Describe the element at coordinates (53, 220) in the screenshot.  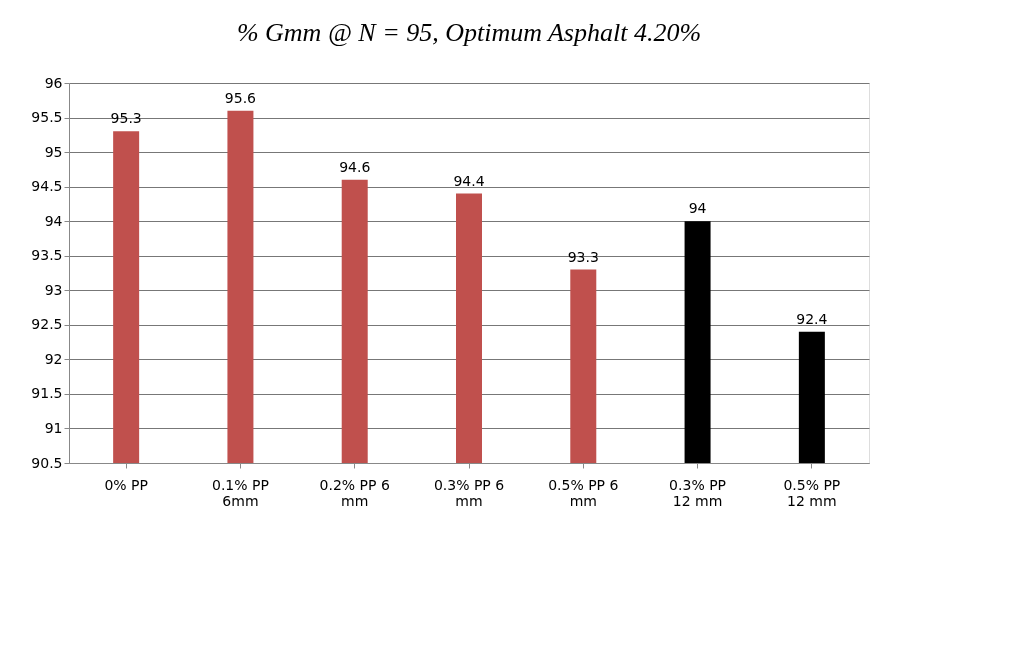
I see `y-tick-label: 94` at that location.